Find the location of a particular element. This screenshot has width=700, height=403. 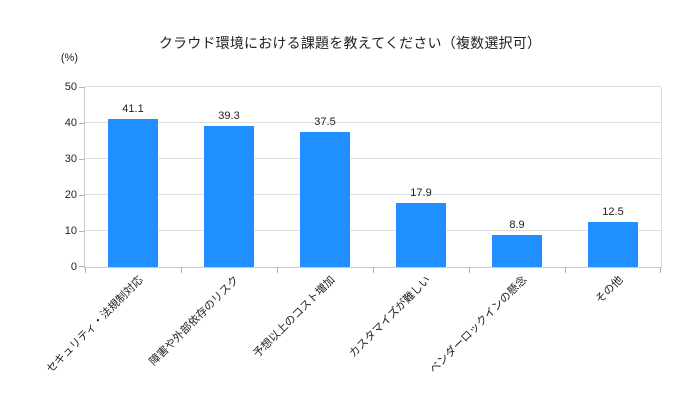

x-category-label: 予想以上のコスト増加 is located at coordinates (294, 317).